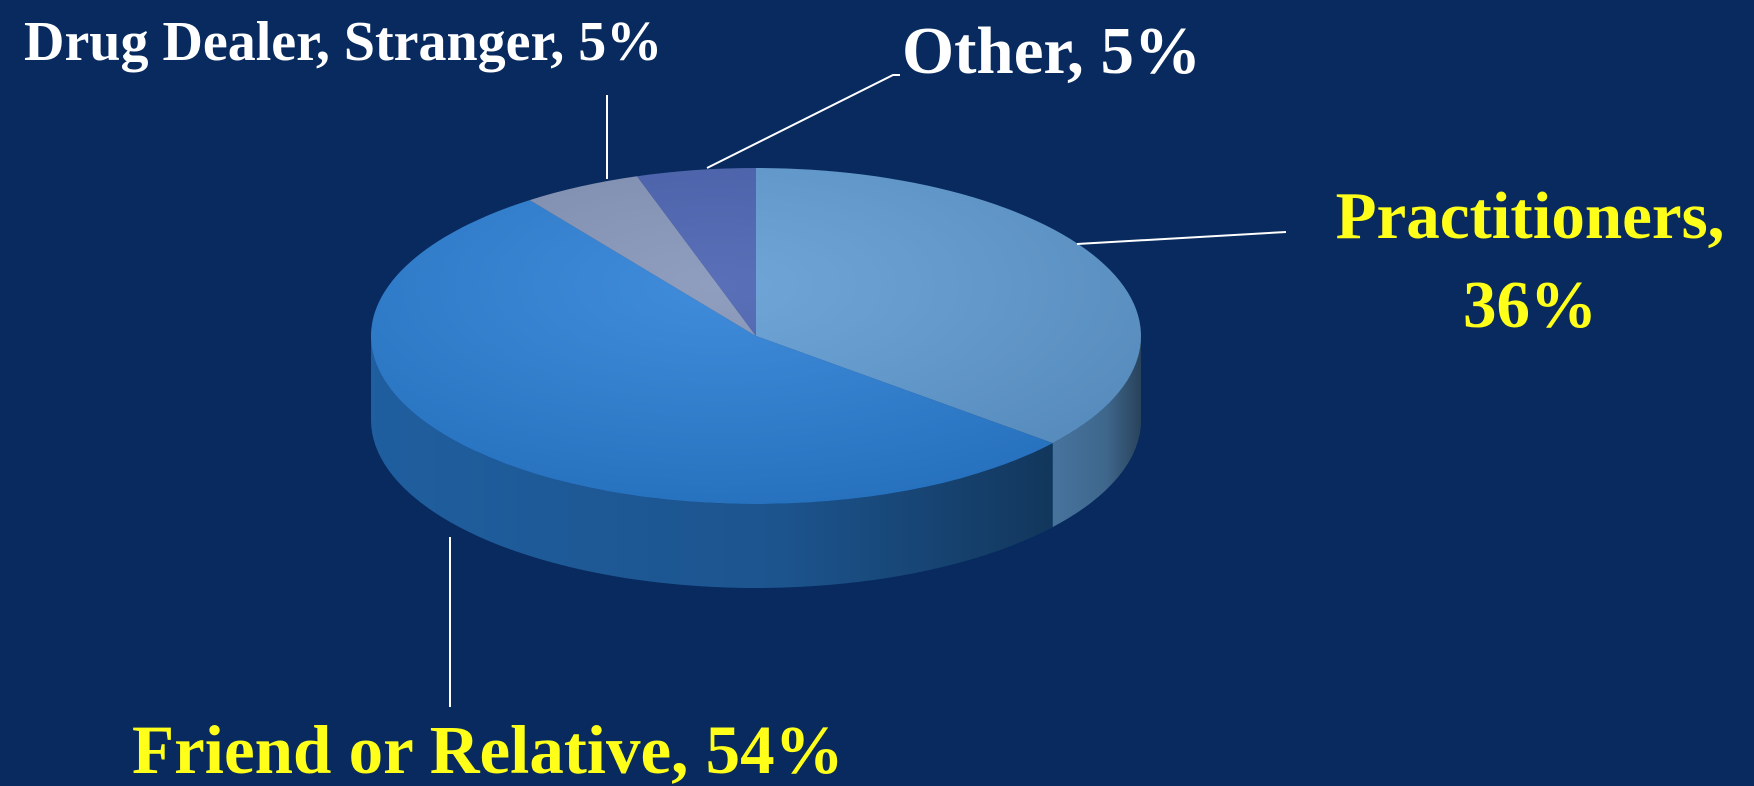 The width and height of the screenshot is (1754, 786). What do you see at coordinates (1052, 51) in the screenshot?
I see `data-label: Other, 5%` at bounding box center [1052, 51].